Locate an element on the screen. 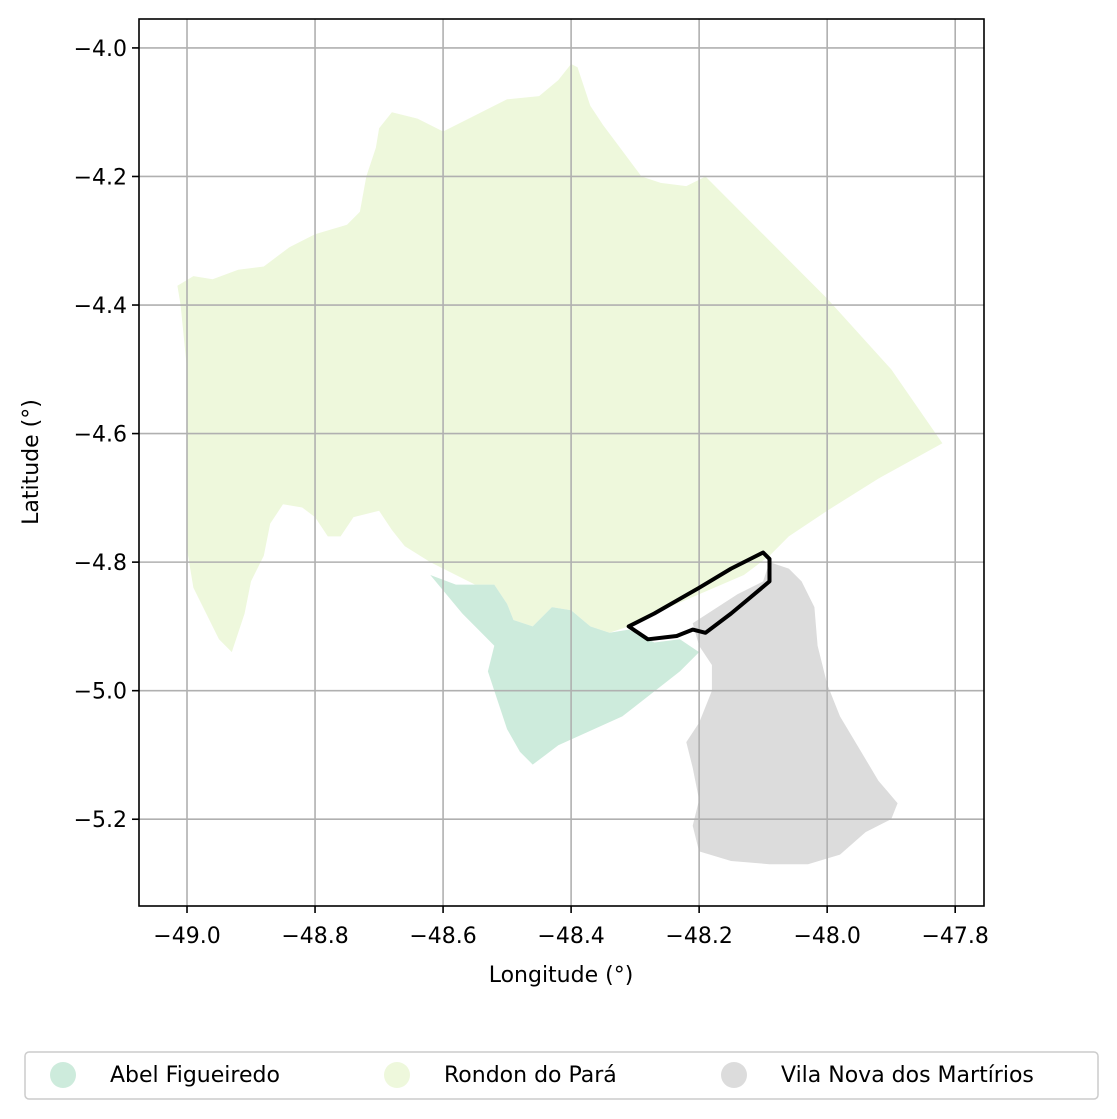 The height and width of the screenshot is (1119, 1117). legend-marker-abel-figueiredo is located at coordinates (63, 1075).